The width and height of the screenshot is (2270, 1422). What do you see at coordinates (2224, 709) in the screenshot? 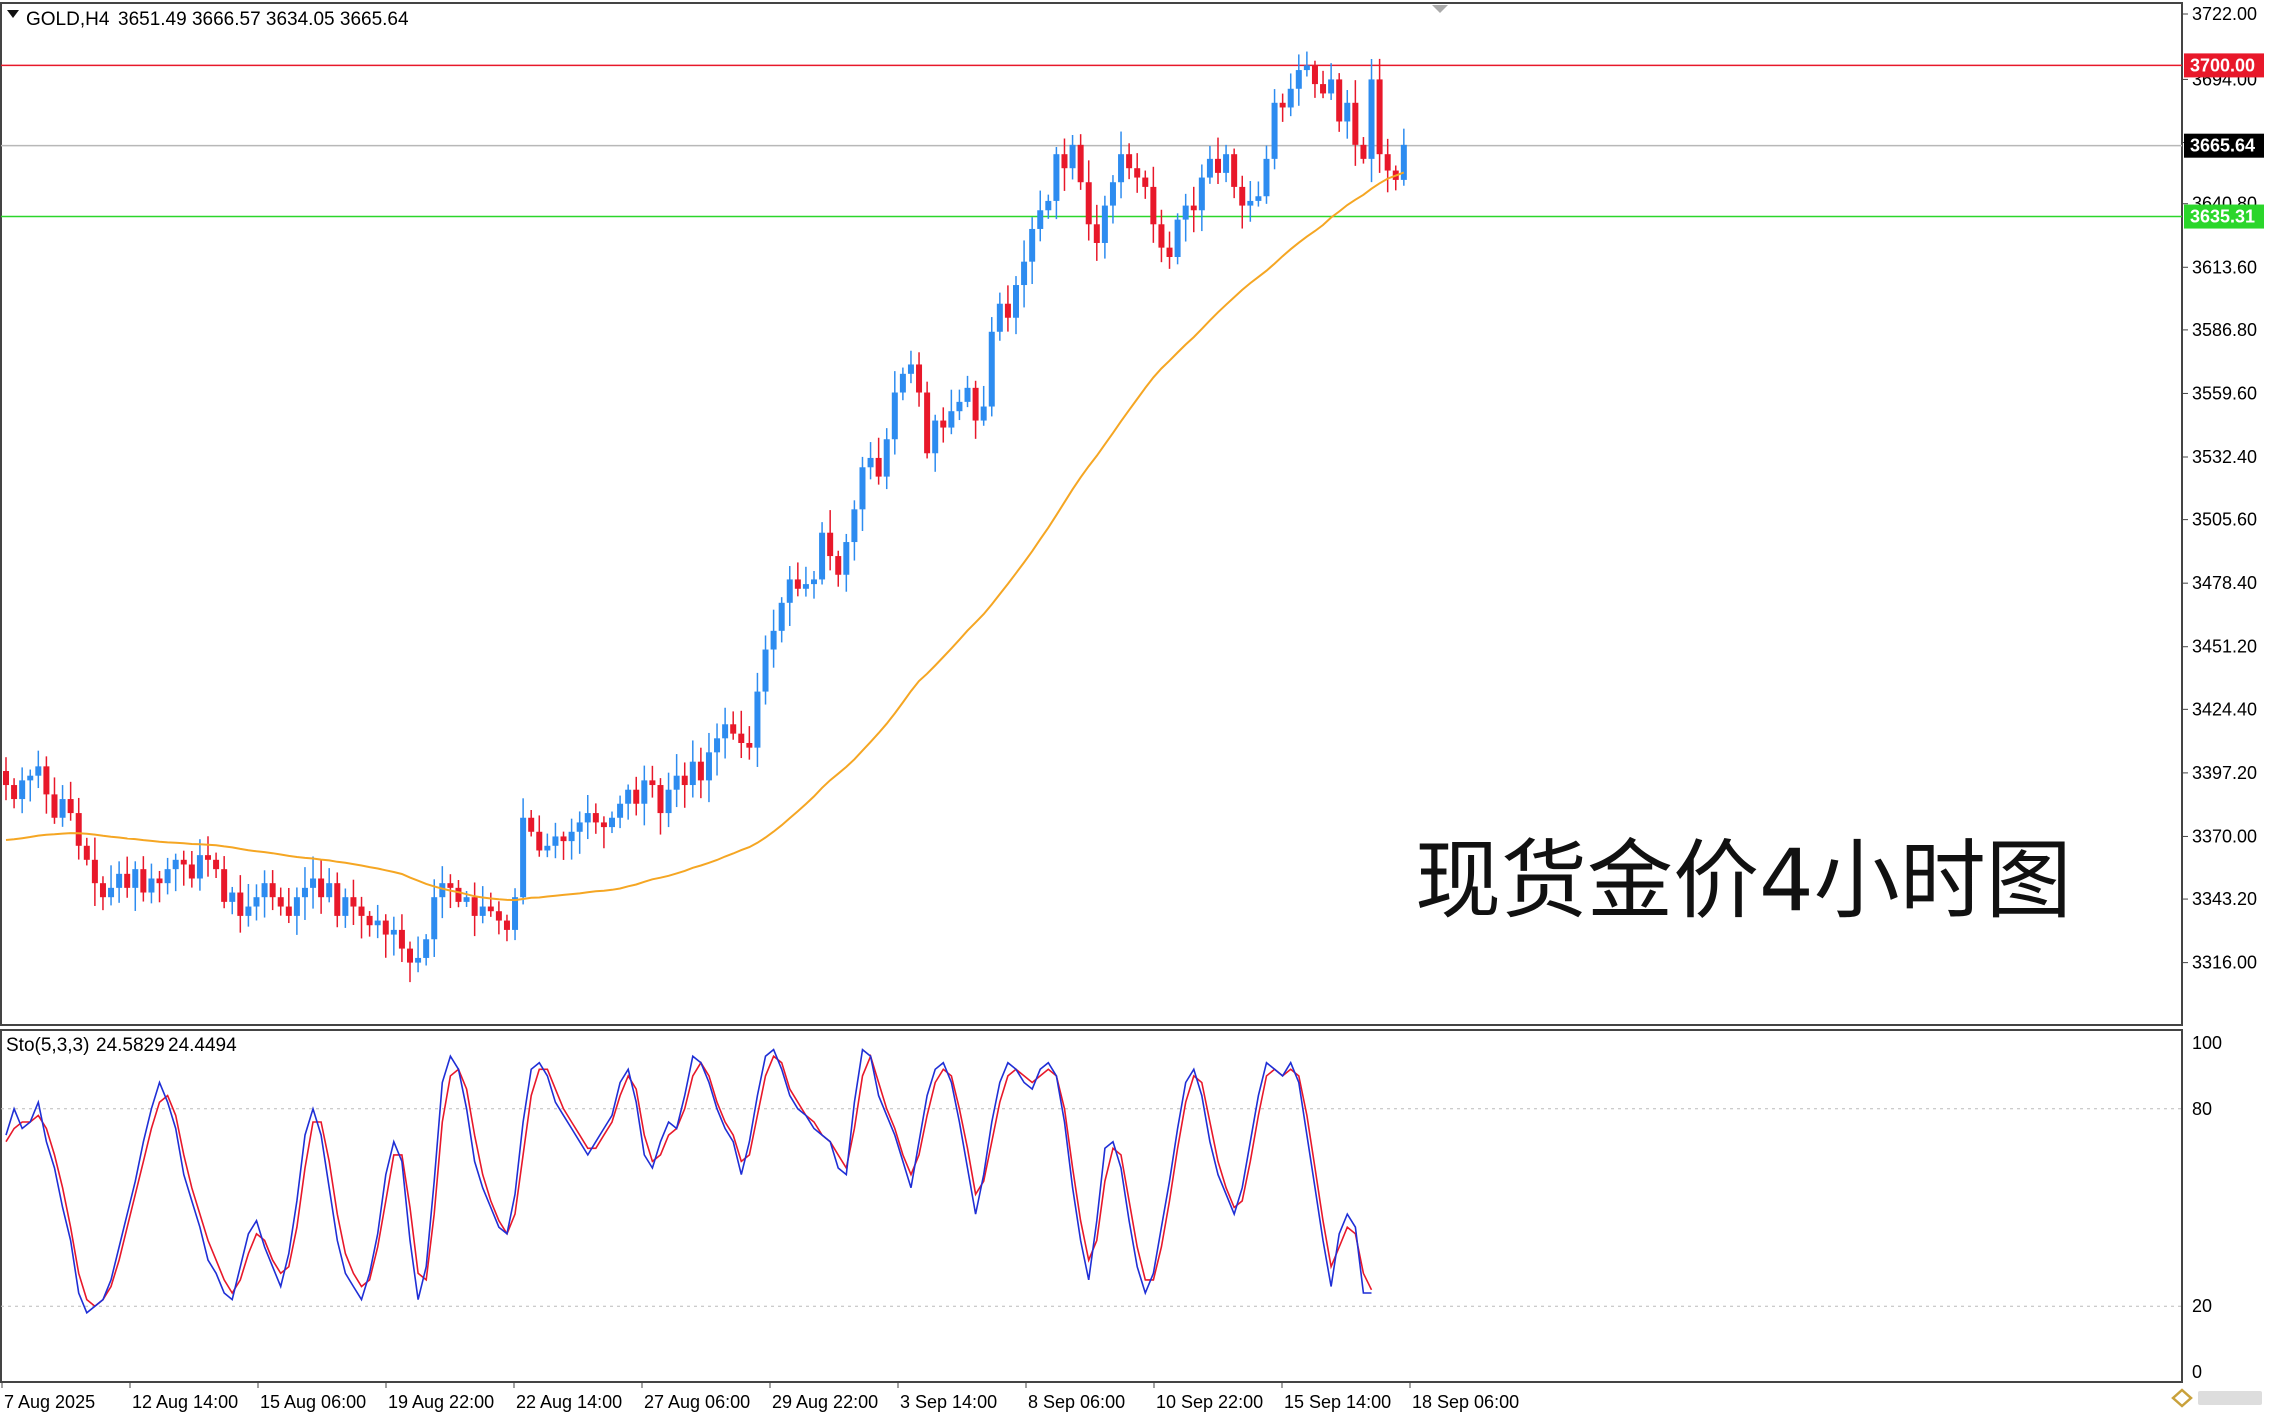
I see `price-tick-label: 3424.40` at bounding box center [2224, 709].